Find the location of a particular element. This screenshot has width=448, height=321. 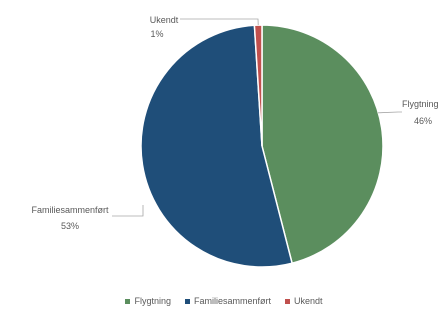

legend-label-familiesammenfoert: Familiesammenført is located at coordinates (232, 301).